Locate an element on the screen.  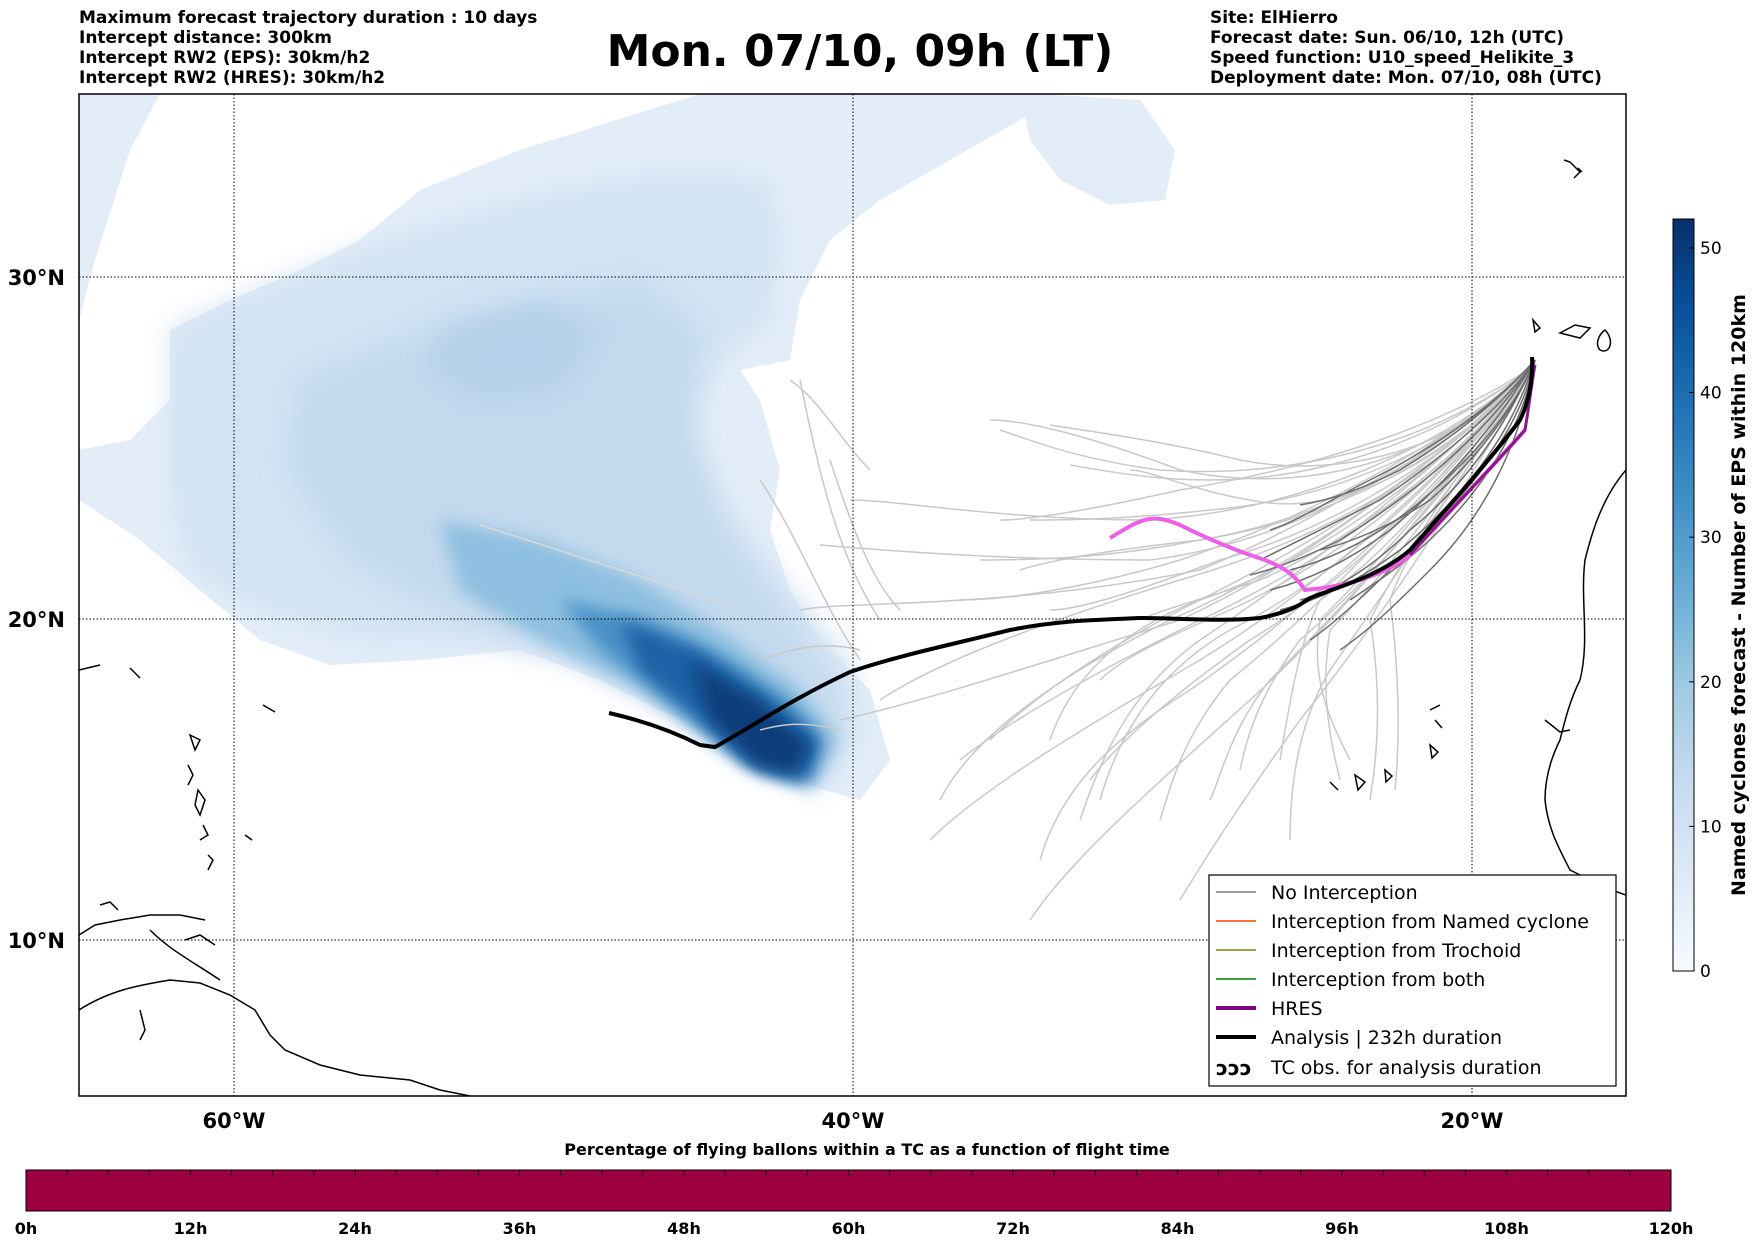
legend-label: TC obs. for analysis duration is located at coordinates (1406, 1068).